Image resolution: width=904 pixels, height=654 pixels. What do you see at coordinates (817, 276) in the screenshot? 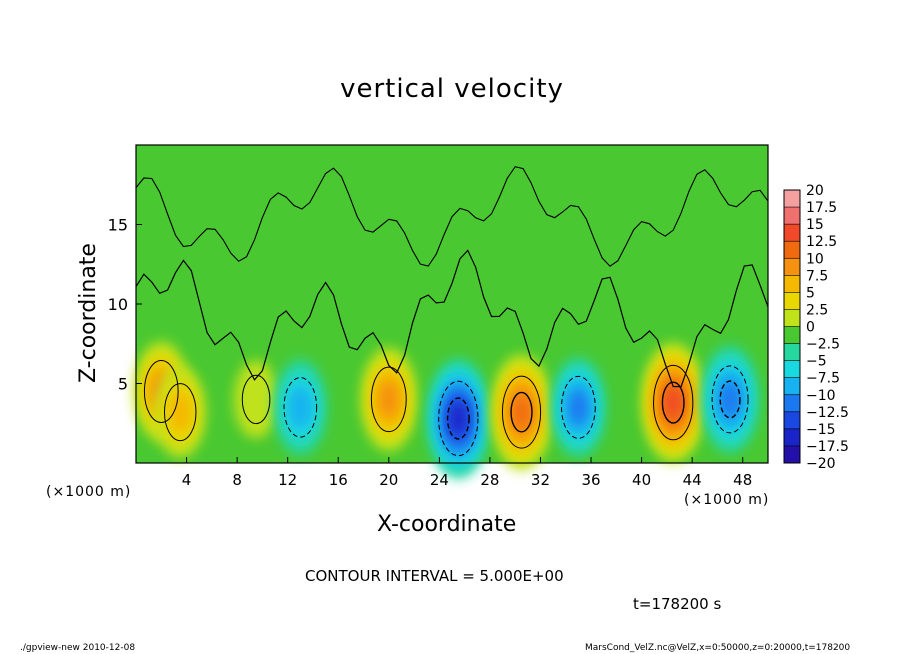
I see `colorbar-label: 7.5` at bounding box center [817, 276].